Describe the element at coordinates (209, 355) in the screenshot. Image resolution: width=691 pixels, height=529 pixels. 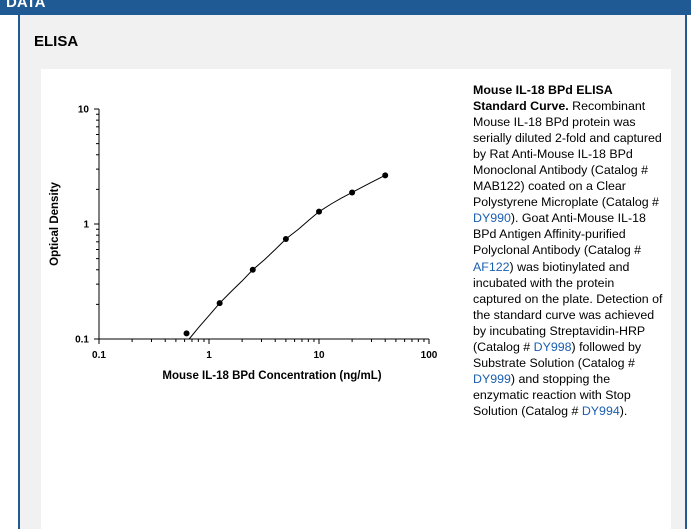
I see `x-tick-label: 1` at that location.